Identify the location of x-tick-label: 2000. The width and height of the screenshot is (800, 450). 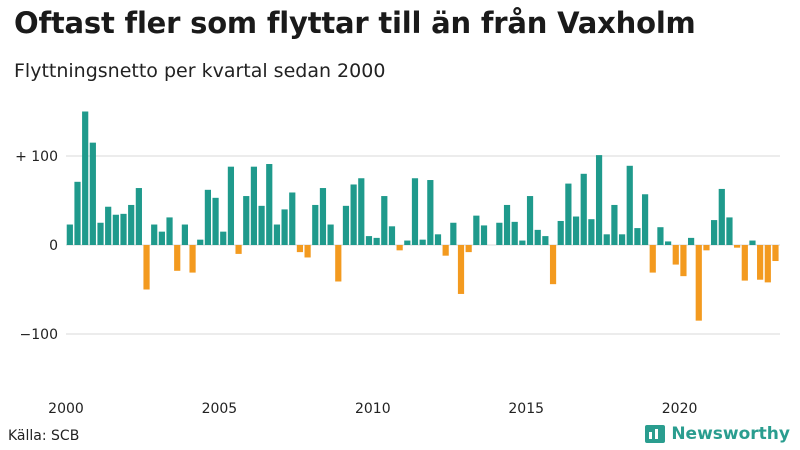
(66, 409).